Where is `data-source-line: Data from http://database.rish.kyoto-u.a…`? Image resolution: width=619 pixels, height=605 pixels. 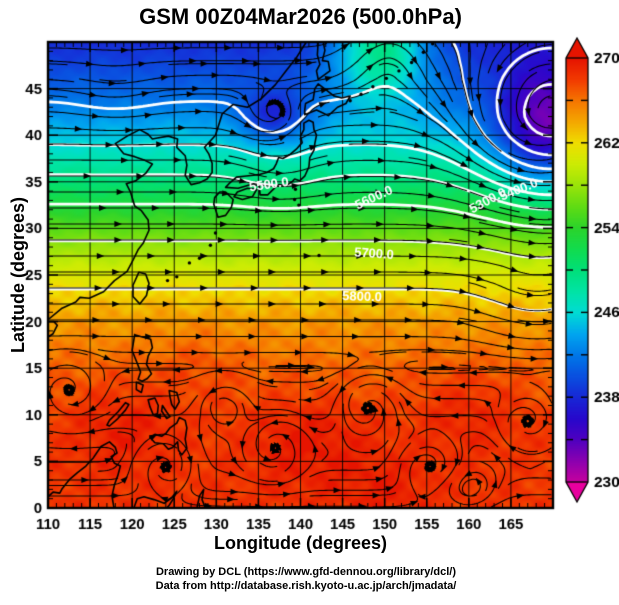
data-source-line: Data from http://database.rish.kyoto-u.a… is located at coordinates (306, 586).